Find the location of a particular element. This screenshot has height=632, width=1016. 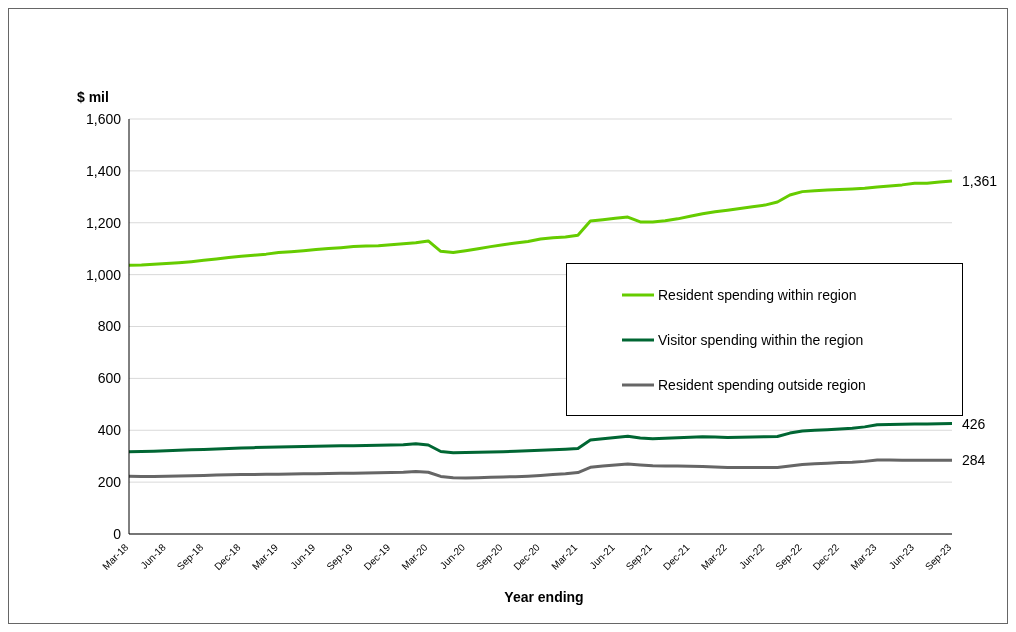

y-tick-label: 400 is located at coordinates (109, 430).